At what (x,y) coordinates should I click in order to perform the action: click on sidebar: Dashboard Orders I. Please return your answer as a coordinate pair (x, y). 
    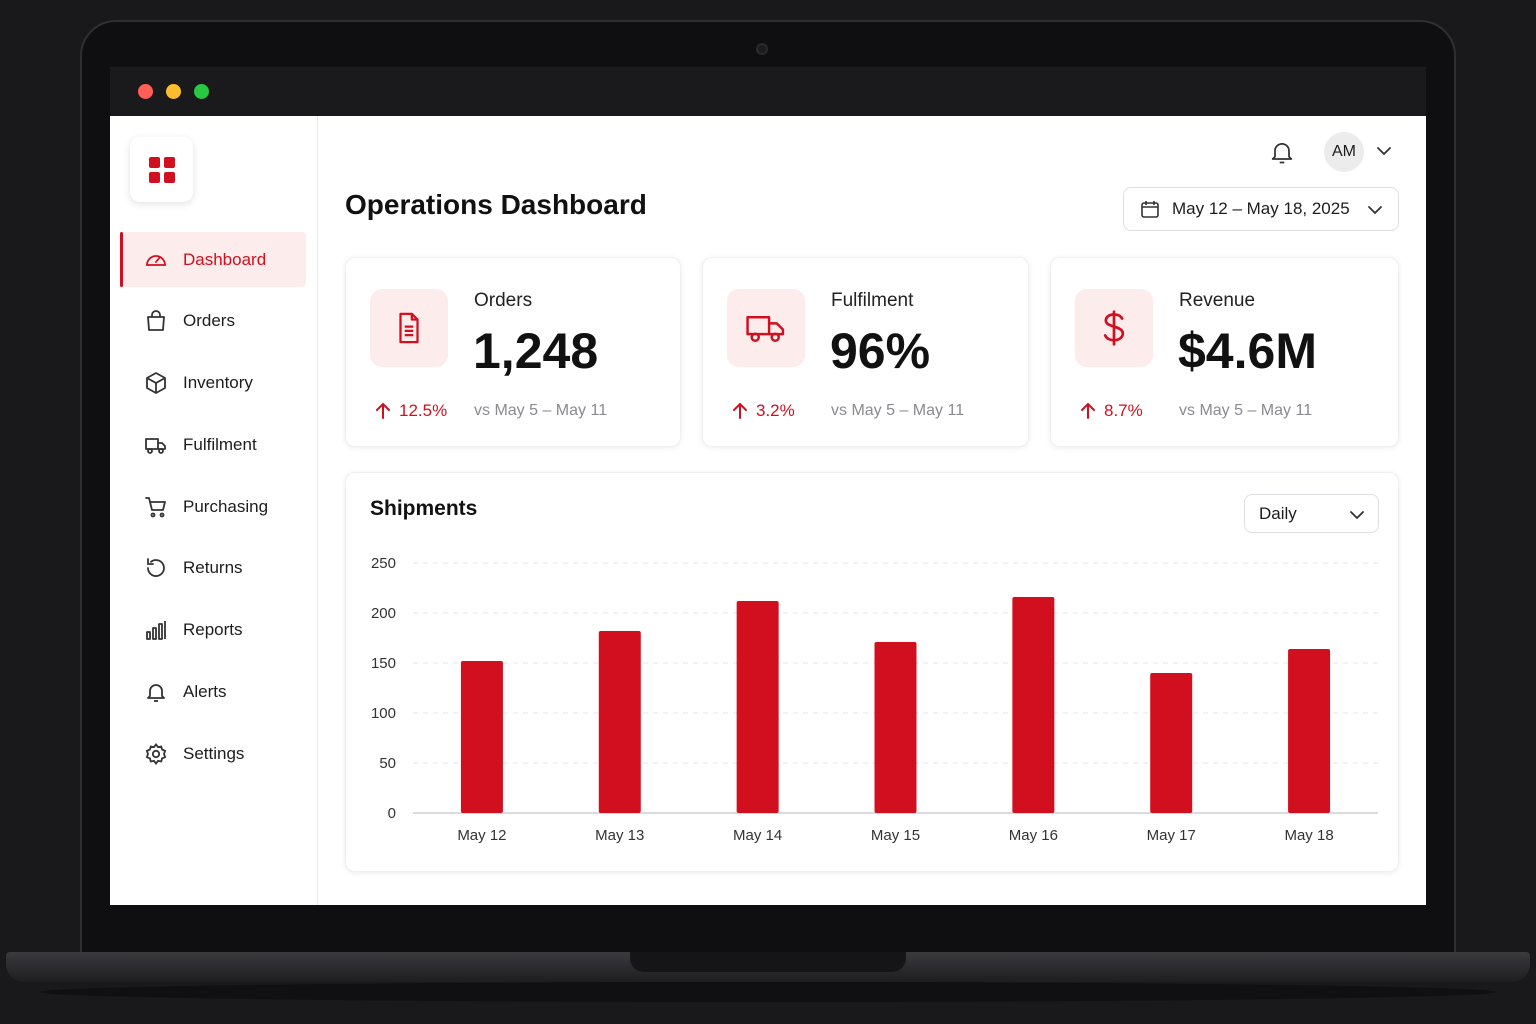
    Looking at the image, I should click on (214, 510).